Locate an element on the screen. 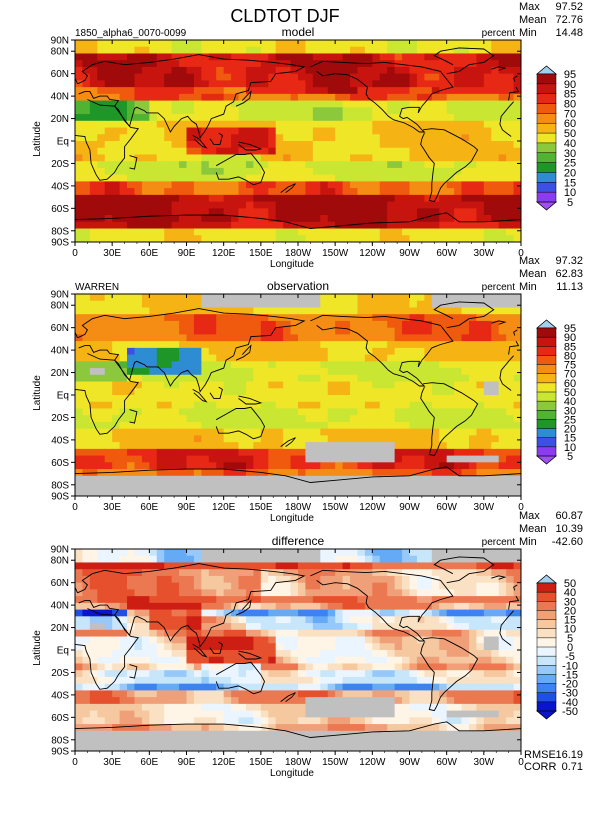  y-tick-label: Eq is located at coordinates (63, 142).